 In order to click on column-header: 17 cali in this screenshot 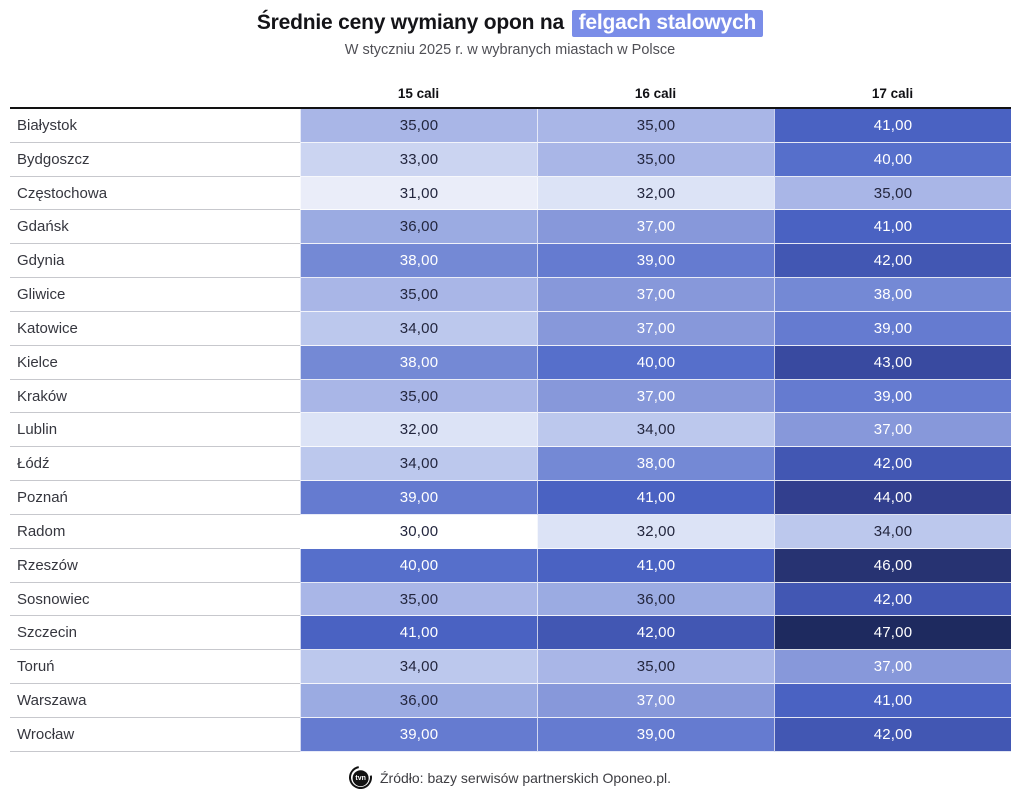, I will do `click(892, 93)`.